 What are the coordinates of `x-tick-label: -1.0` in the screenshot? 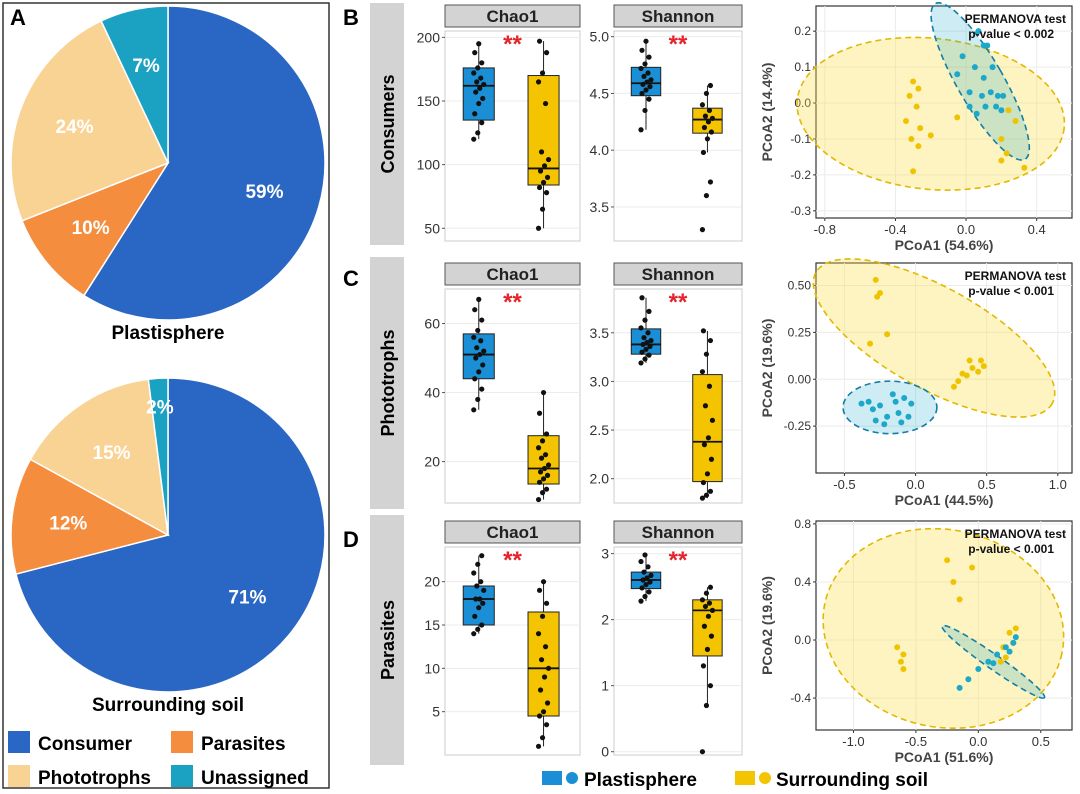 It's located at (853, 741).